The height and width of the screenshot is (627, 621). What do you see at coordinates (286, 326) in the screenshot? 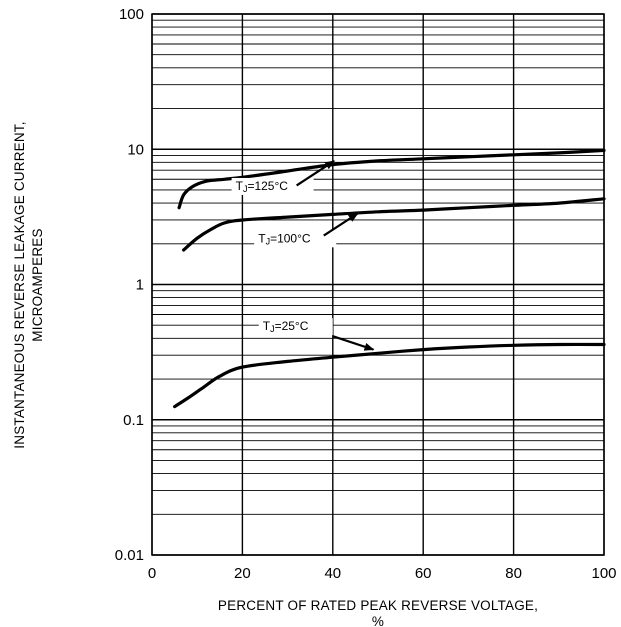
I see `series-label-2: TJ=25°C` at bounding box center [286, 326].